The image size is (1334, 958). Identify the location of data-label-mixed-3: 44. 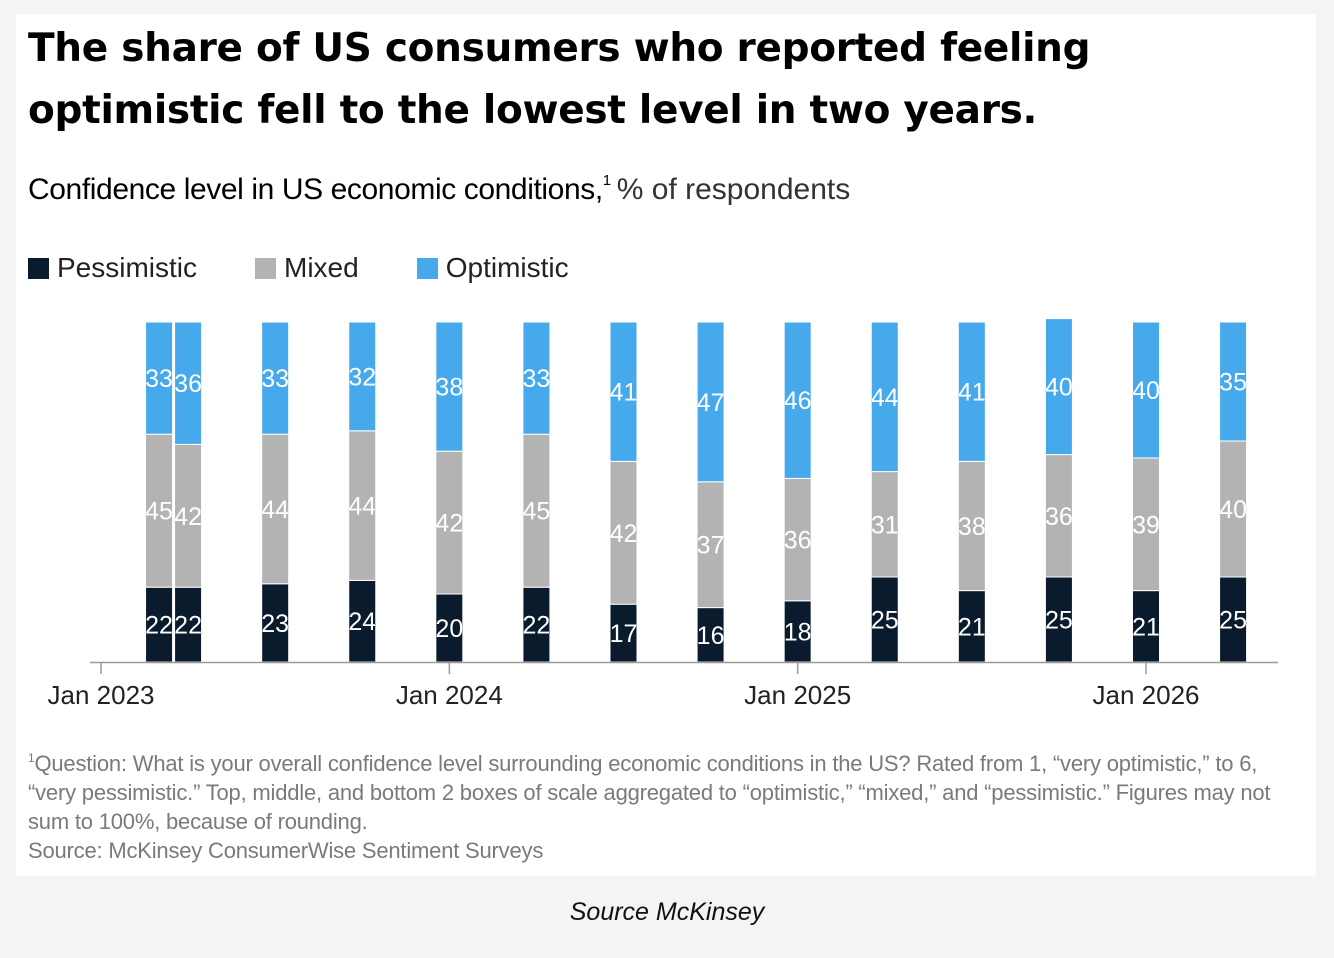
(275, 510).